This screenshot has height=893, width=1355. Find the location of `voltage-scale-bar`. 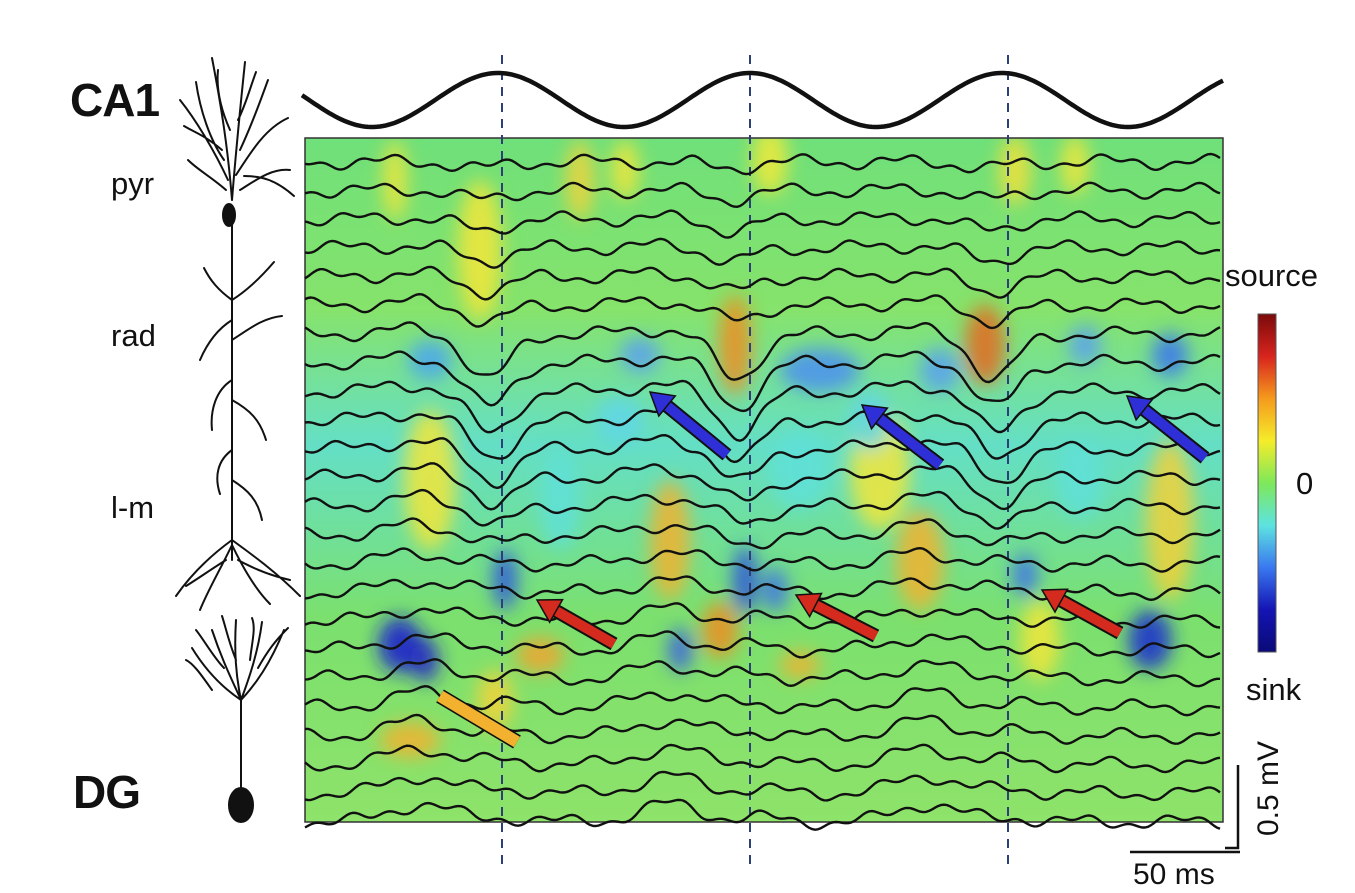

voltage-scale-bar is located at coordinates (1232, 807).